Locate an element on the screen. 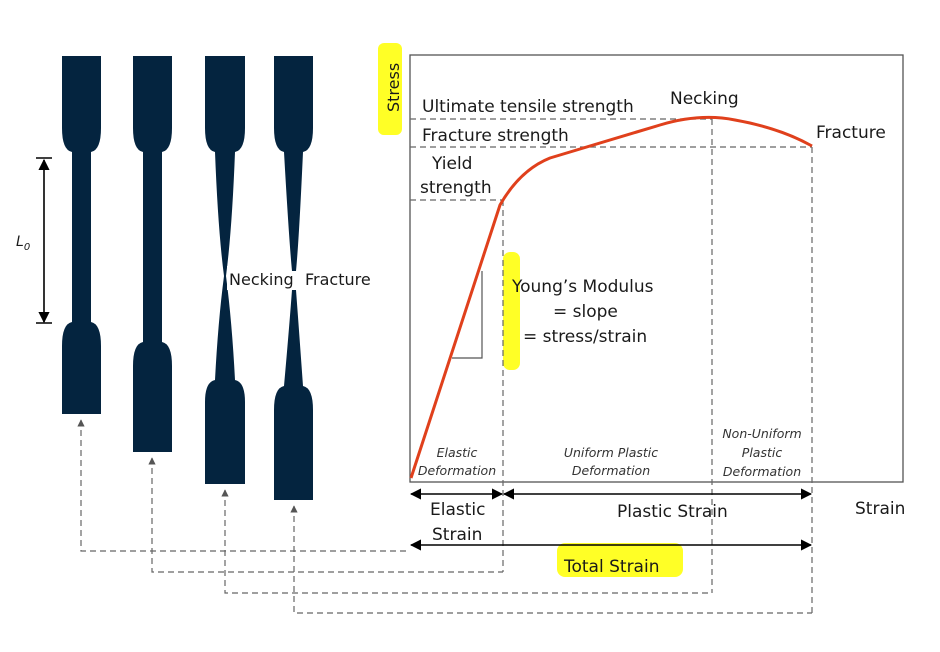 Image resolution: width=940 pixels, height=652 pixels. x-axis-label: Strain is located at coordinates (880, 509).